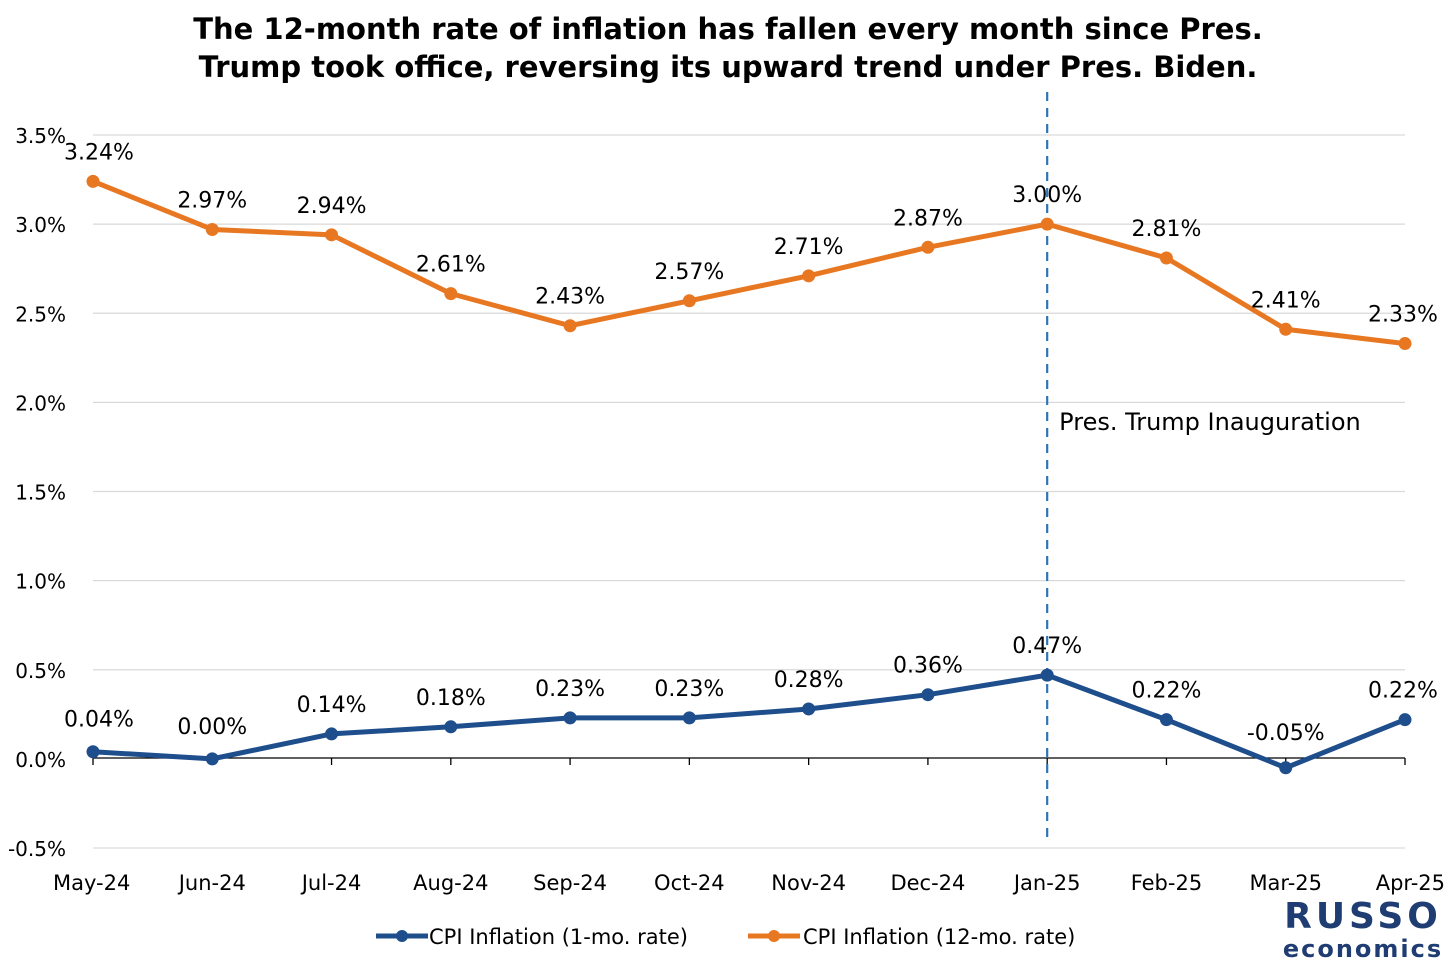 The width and height of the screenshot is (1456, 973). What do you see at coordinates (451, 265) in the screenshot?
I see `data-label: 2.61%` at bounding box center [451, 265].